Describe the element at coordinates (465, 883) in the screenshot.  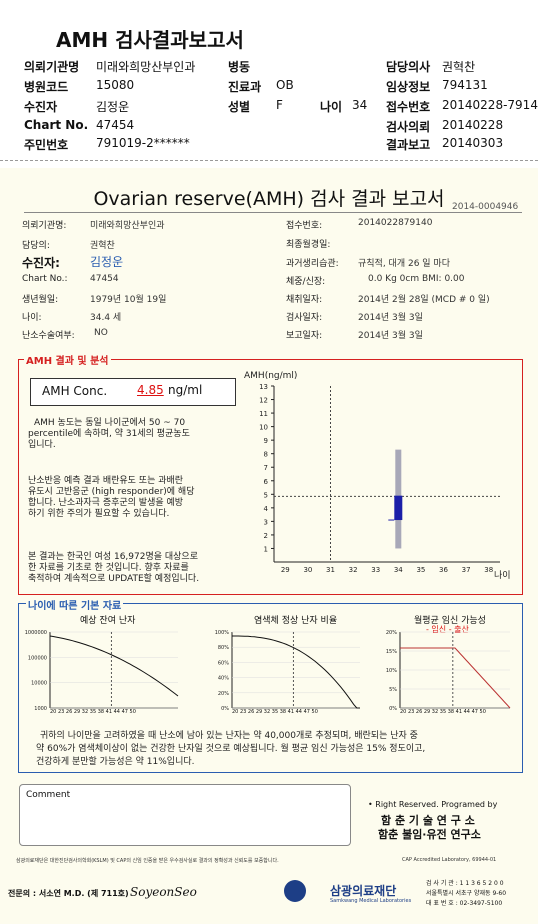
I see `contact-1: 검 사 기 관 : 1 1 3 6 5 2 0 0` at that location.